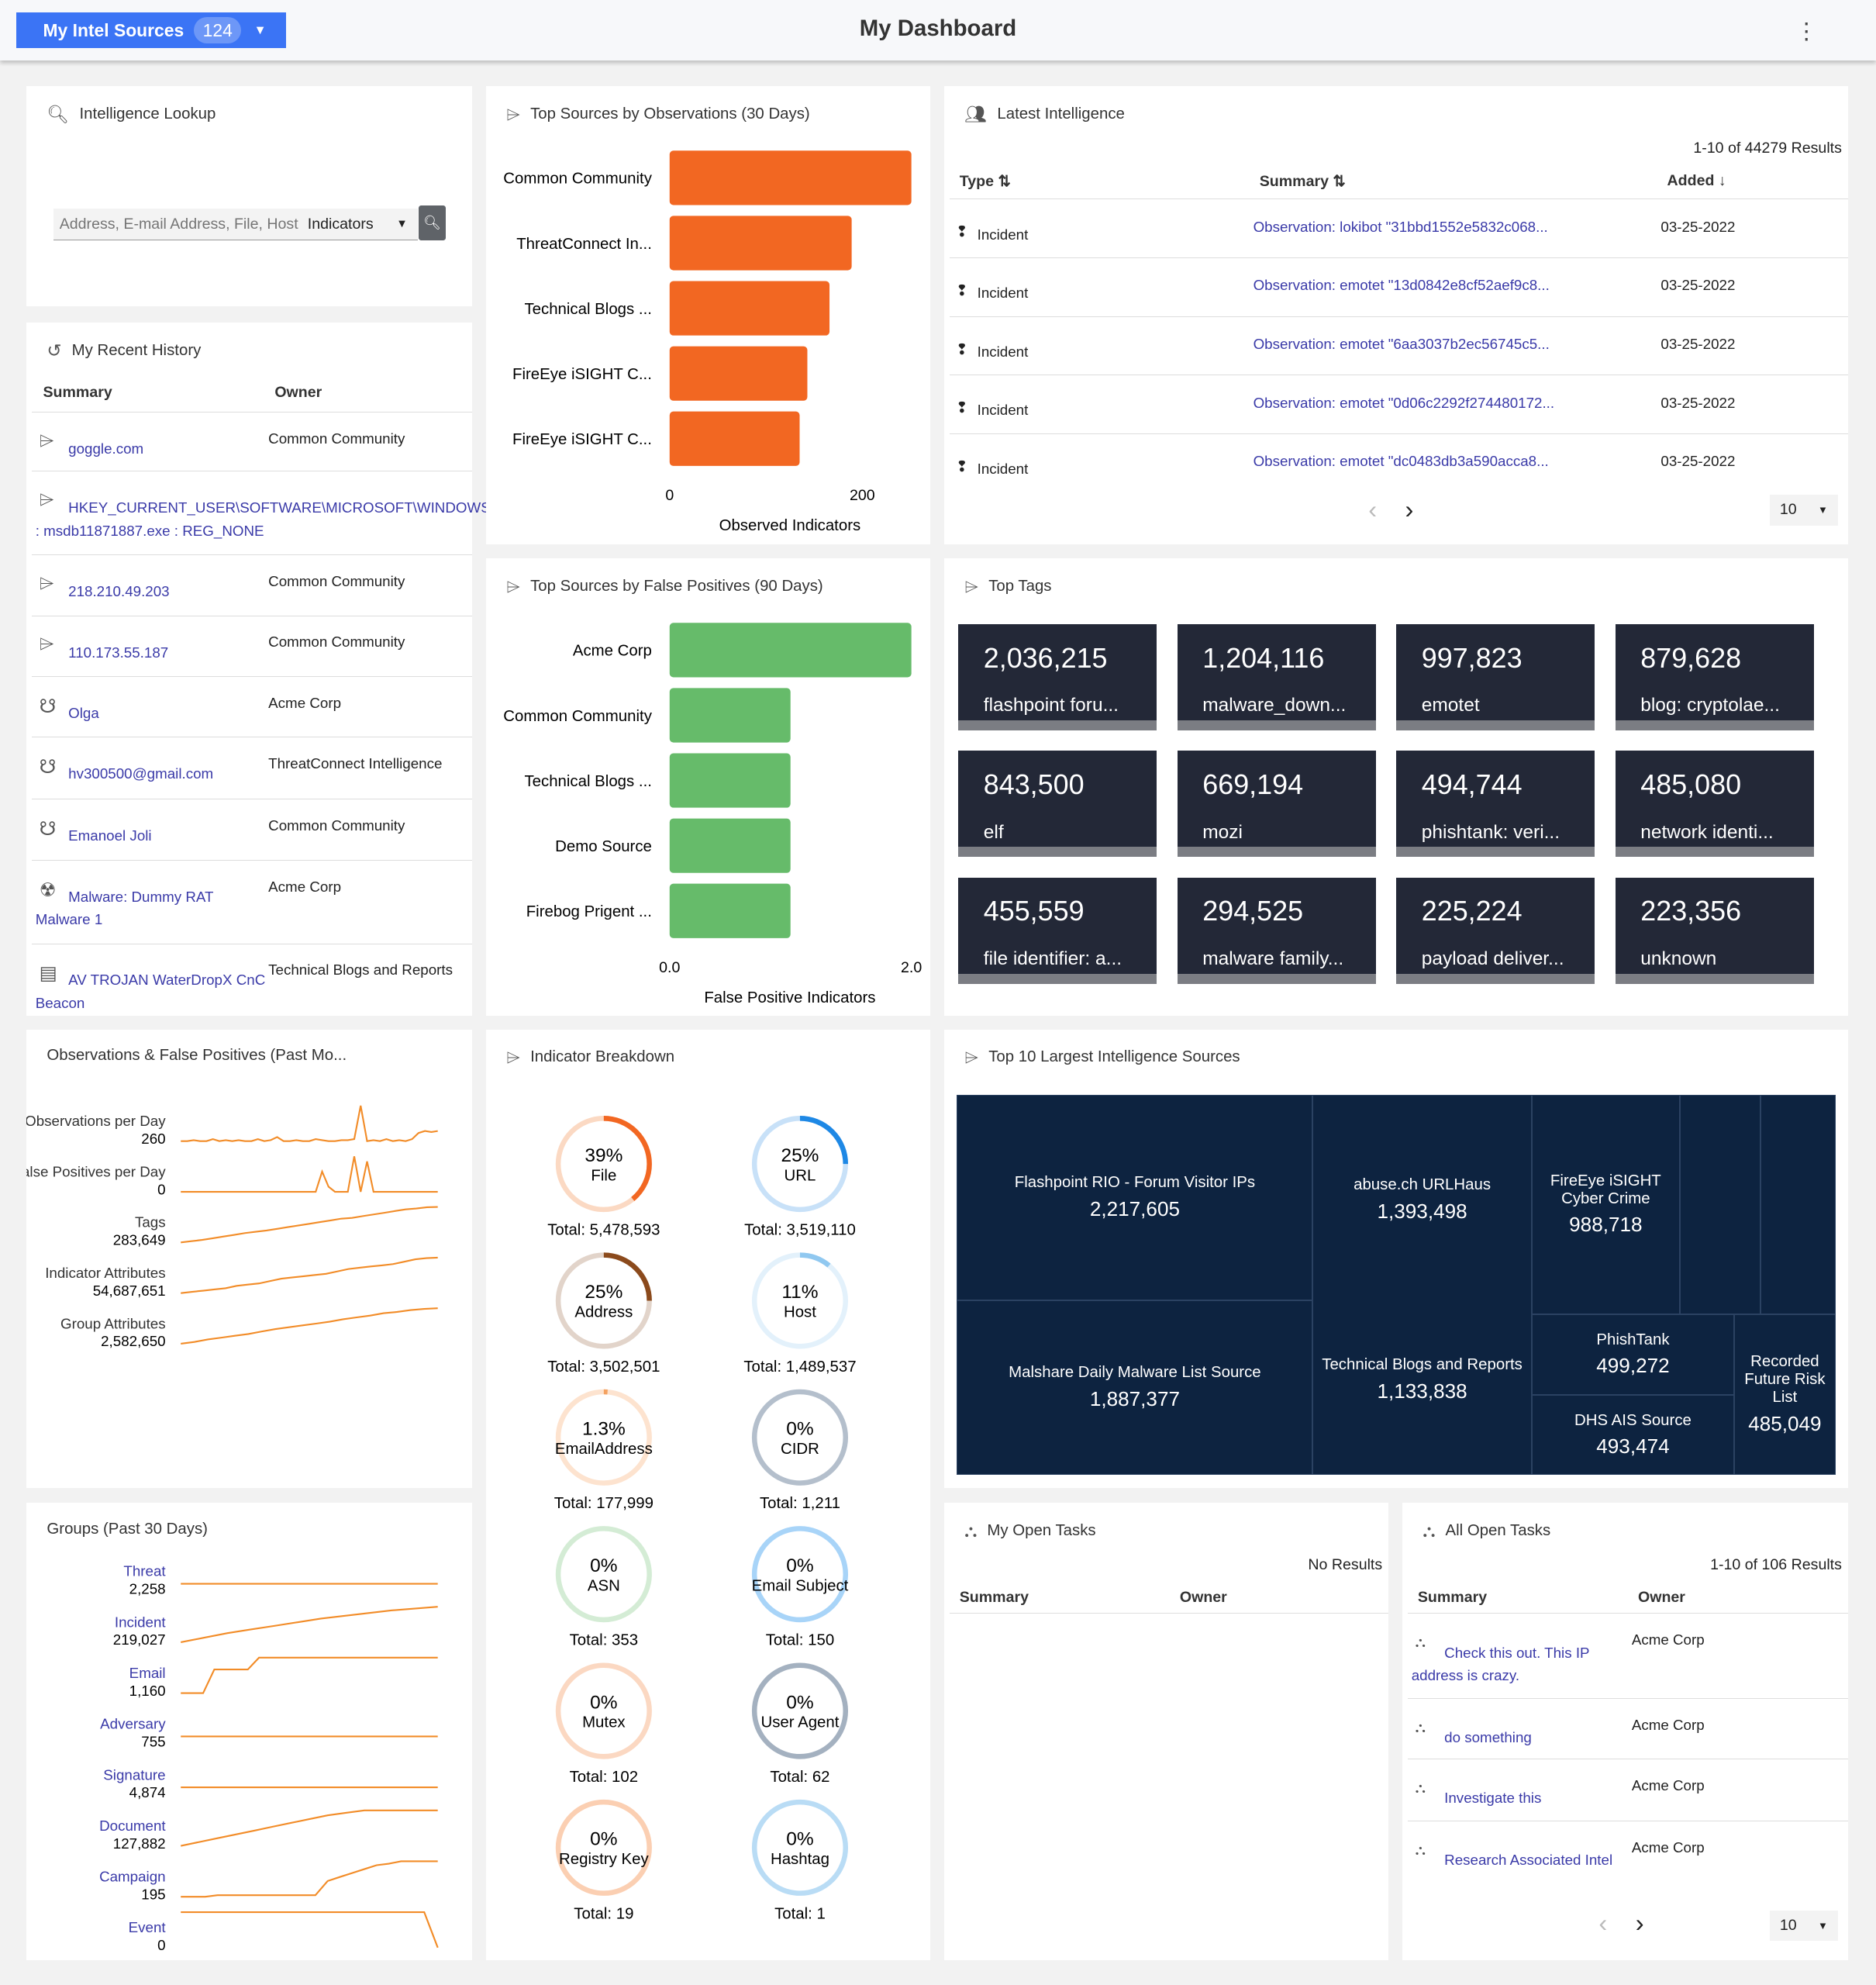 Image resolution: width=1876 pixels, height=1985 pixels. What do you see at coordinates (985, 182) in the screenshot?
I see `col-type-sort: Type ⇅` at bounding box center [985, 182].